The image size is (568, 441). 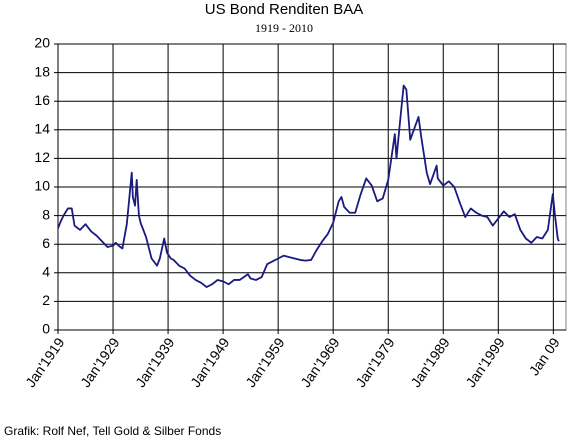 What do you see at coordinates (46, 329) in the screenshot?
I see `y-tick-label: 0` at bounding box center [46, 329].